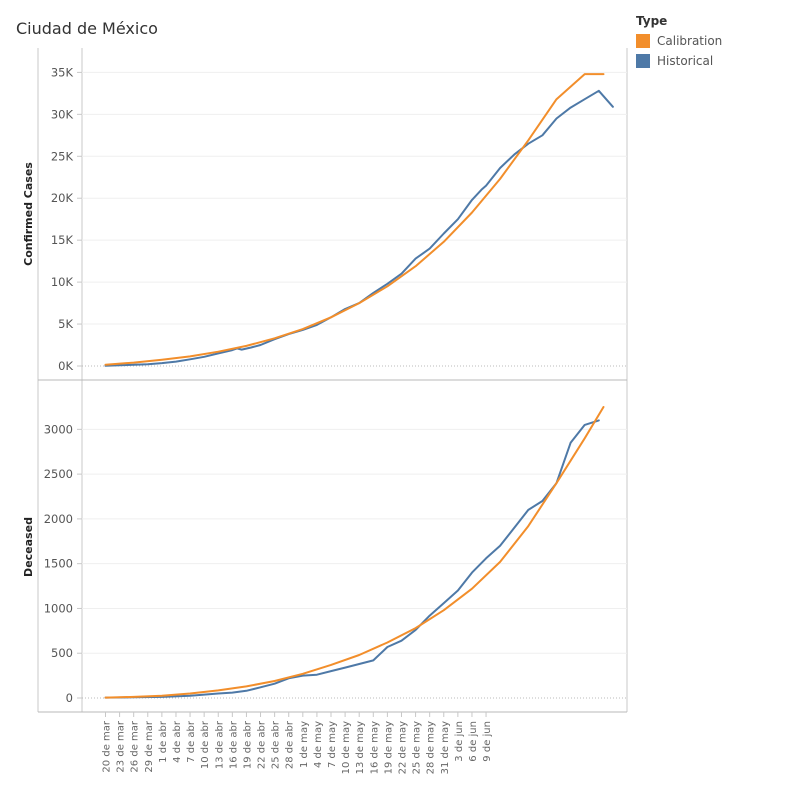  I want to click on x-tick-label: 31 de may, so click(445, 747).